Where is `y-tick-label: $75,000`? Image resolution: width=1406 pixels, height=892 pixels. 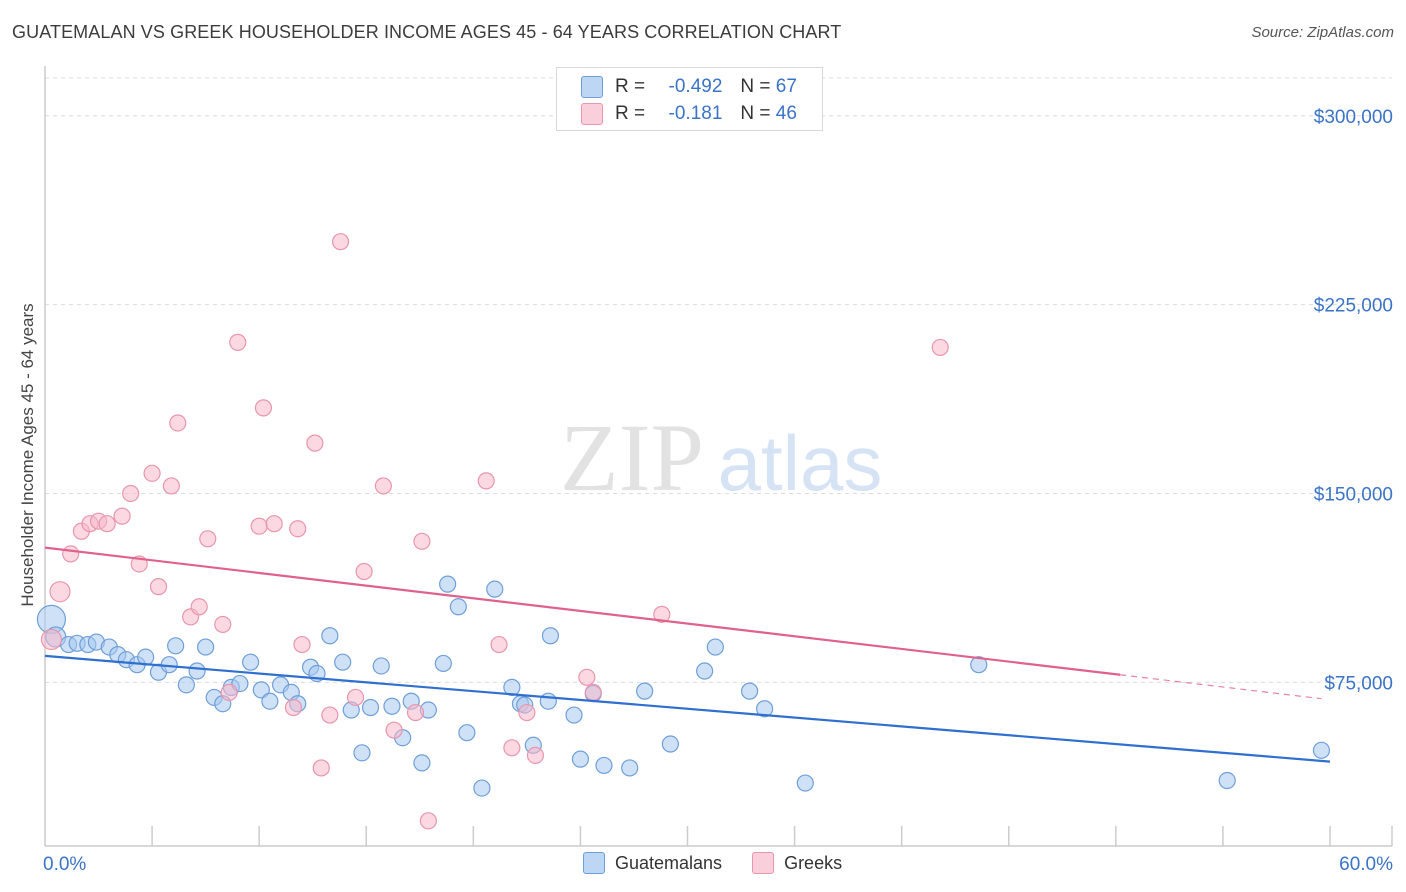
y-tick-label: $75,000 is located at coordinates (1358, 683).